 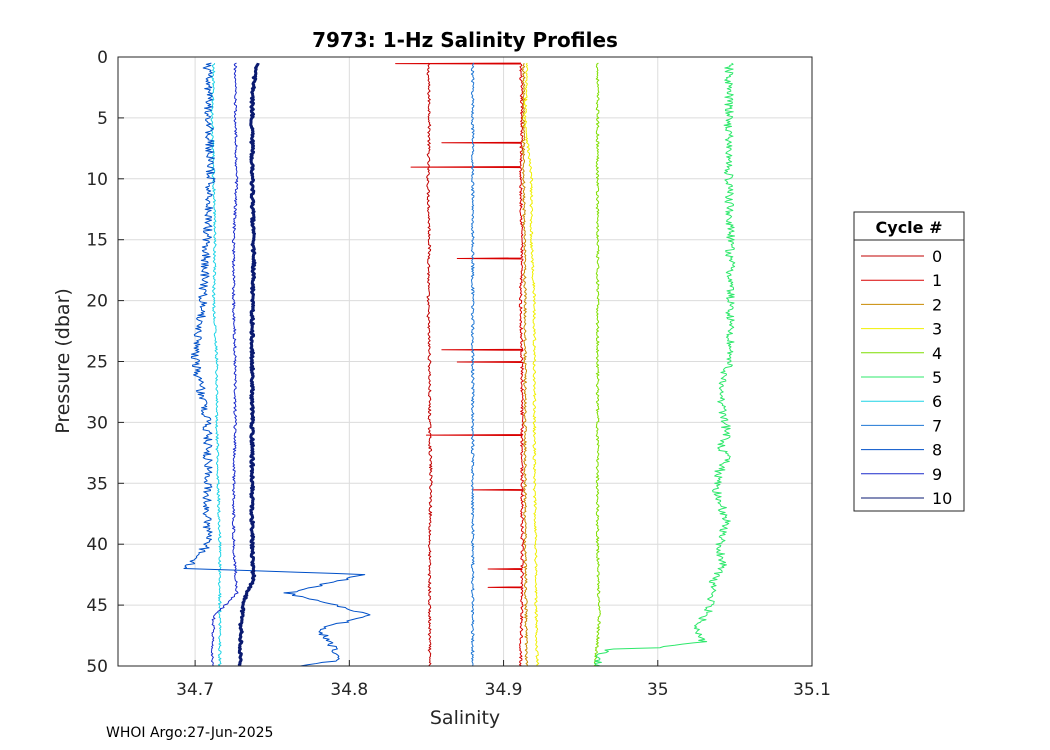 What do you see at coordinates (97, 545) in the screenshot?
I see `y-tick-label: 40` at bounding box center [97, 545].